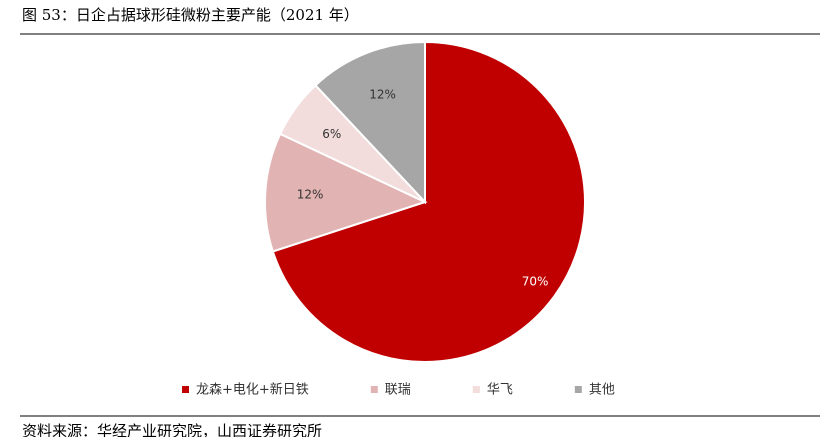  I want to click on source: 资料来源：华经产业研究院，山西证券研究所, so click(172, 429).